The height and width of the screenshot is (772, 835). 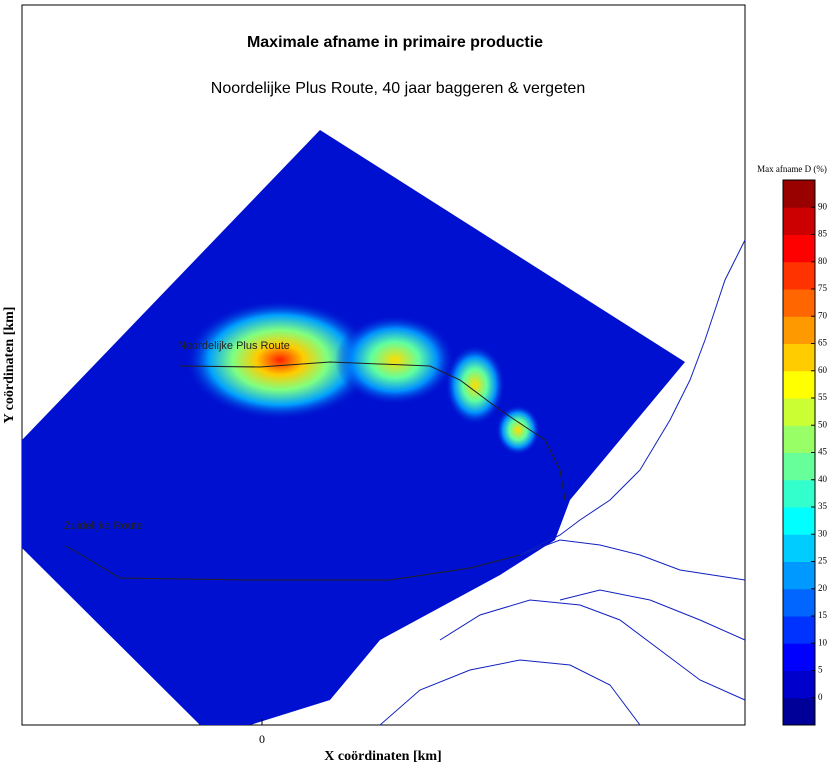 I want to click on x-axis-label: X coördinaten [km], so click(x=382, y=756).